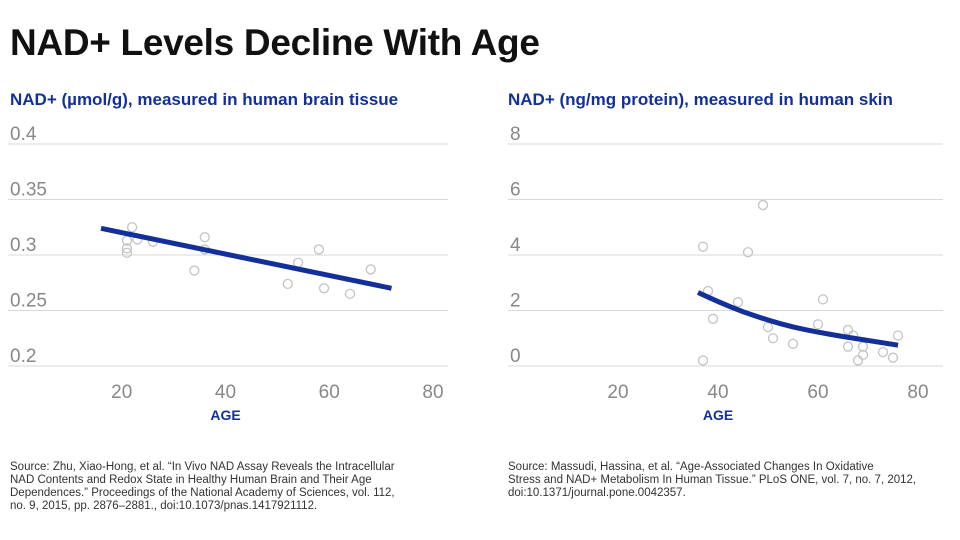  I want to click on y-tick-label: 4, so click(515, 245).